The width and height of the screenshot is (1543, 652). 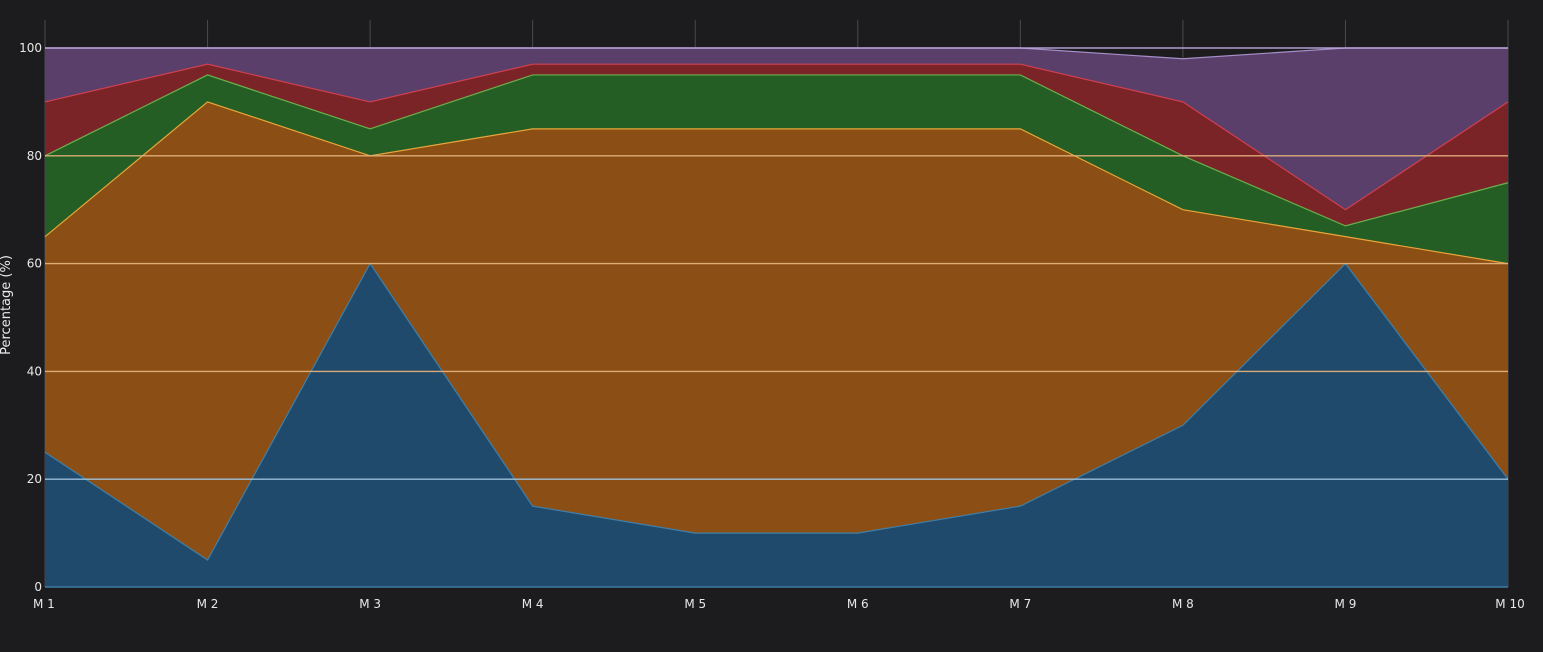 What do you see at coordinates (34, 371) in the screenshot?
I see `y-tick-label: 40` at bounding box center [34, 371].